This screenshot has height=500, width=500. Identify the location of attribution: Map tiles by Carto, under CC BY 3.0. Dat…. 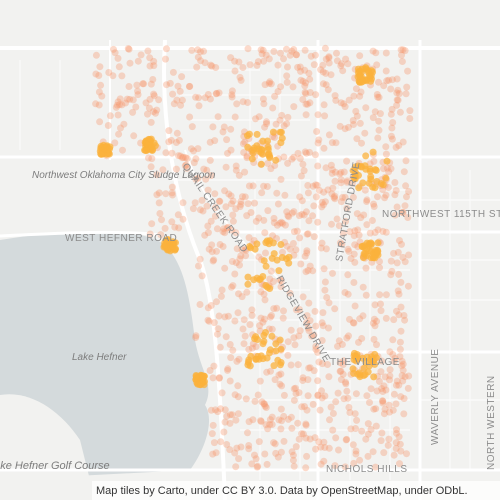
(282, 491).